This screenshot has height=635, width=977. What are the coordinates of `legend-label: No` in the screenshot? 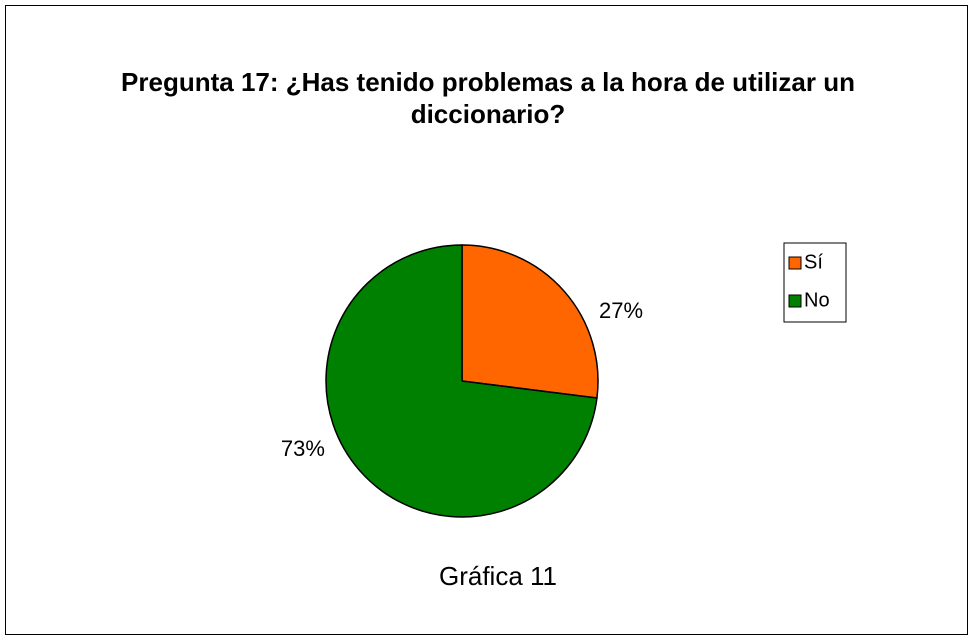 It's located at (817, 300).